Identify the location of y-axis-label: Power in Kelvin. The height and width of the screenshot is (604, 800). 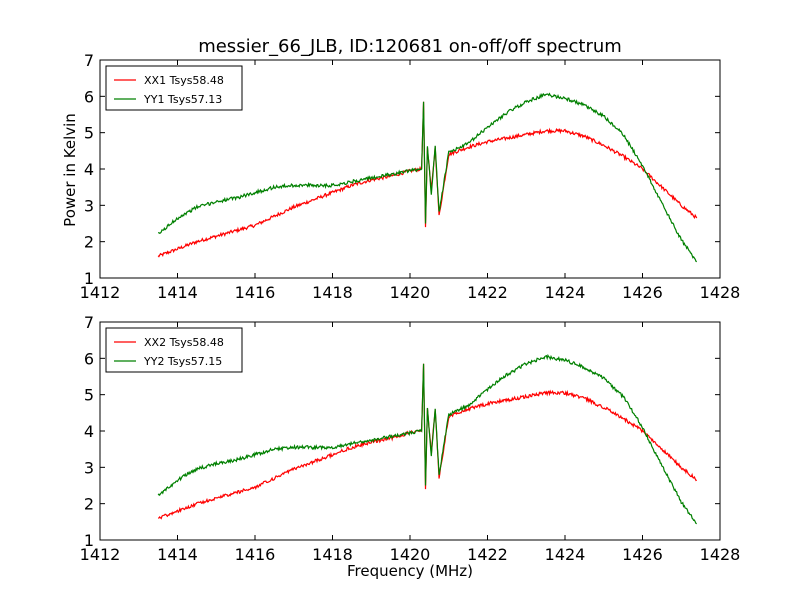
(70, 170).